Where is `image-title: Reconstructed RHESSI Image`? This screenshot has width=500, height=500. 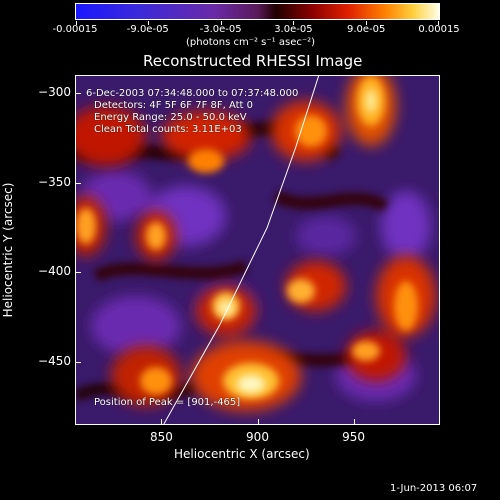
image-title: Reconstructed RHESSI Image is located at coordinates (253, 61).